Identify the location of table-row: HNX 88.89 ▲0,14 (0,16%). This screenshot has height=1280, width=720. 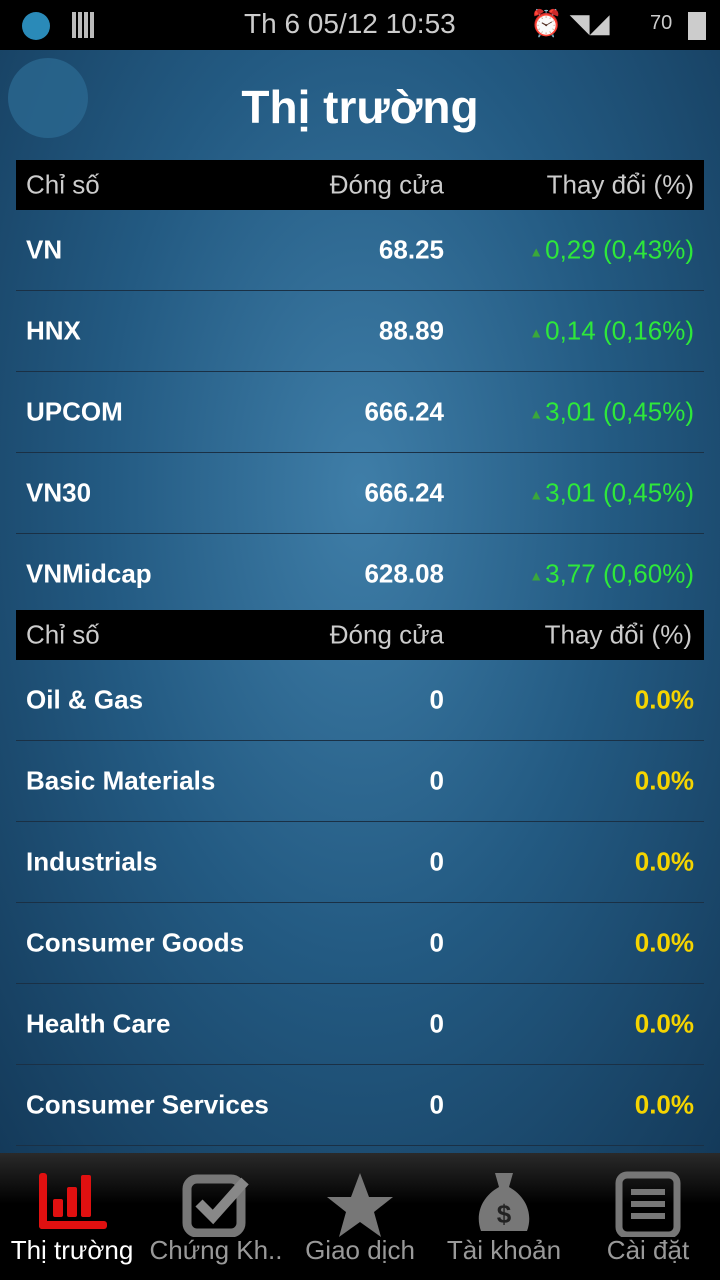
(360, 331).